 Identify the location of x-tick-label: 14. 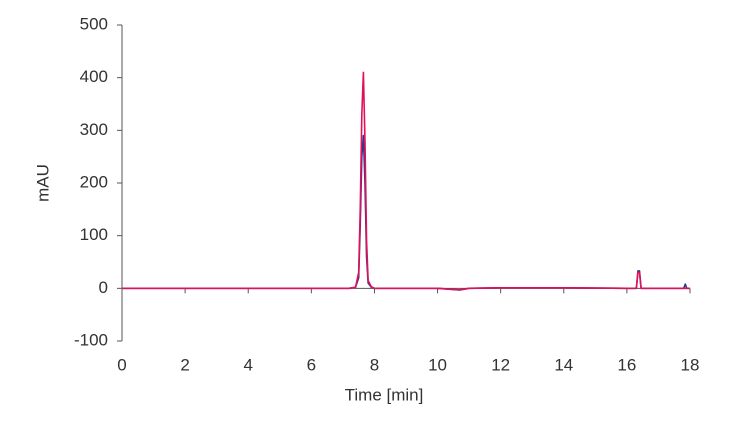
(563, 364).